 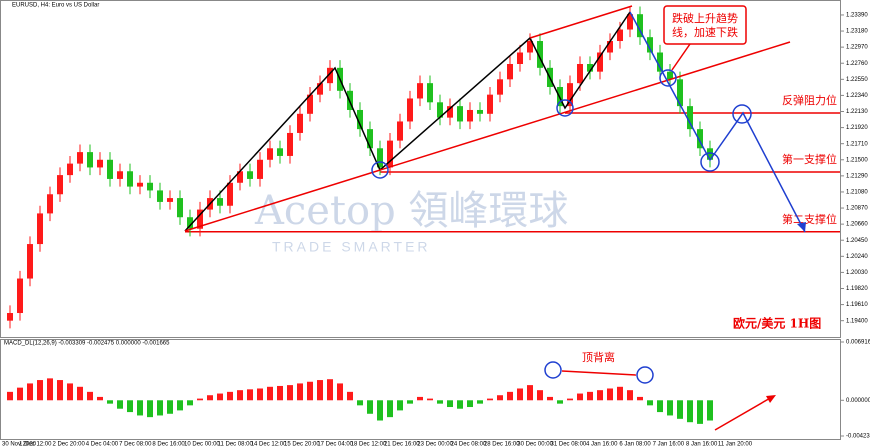 What do you see at coordinates (857, 289) in the screenshot?
I see `y-tick-label: 1.19820` at bounding box center [857, 289].